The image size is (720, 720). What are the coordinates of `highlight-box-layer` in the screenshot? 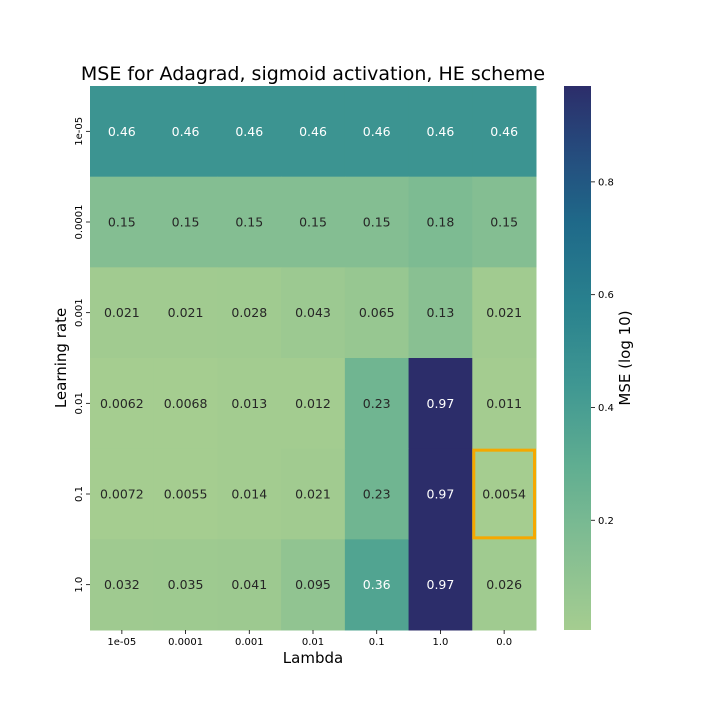 It's located at (504, 494).